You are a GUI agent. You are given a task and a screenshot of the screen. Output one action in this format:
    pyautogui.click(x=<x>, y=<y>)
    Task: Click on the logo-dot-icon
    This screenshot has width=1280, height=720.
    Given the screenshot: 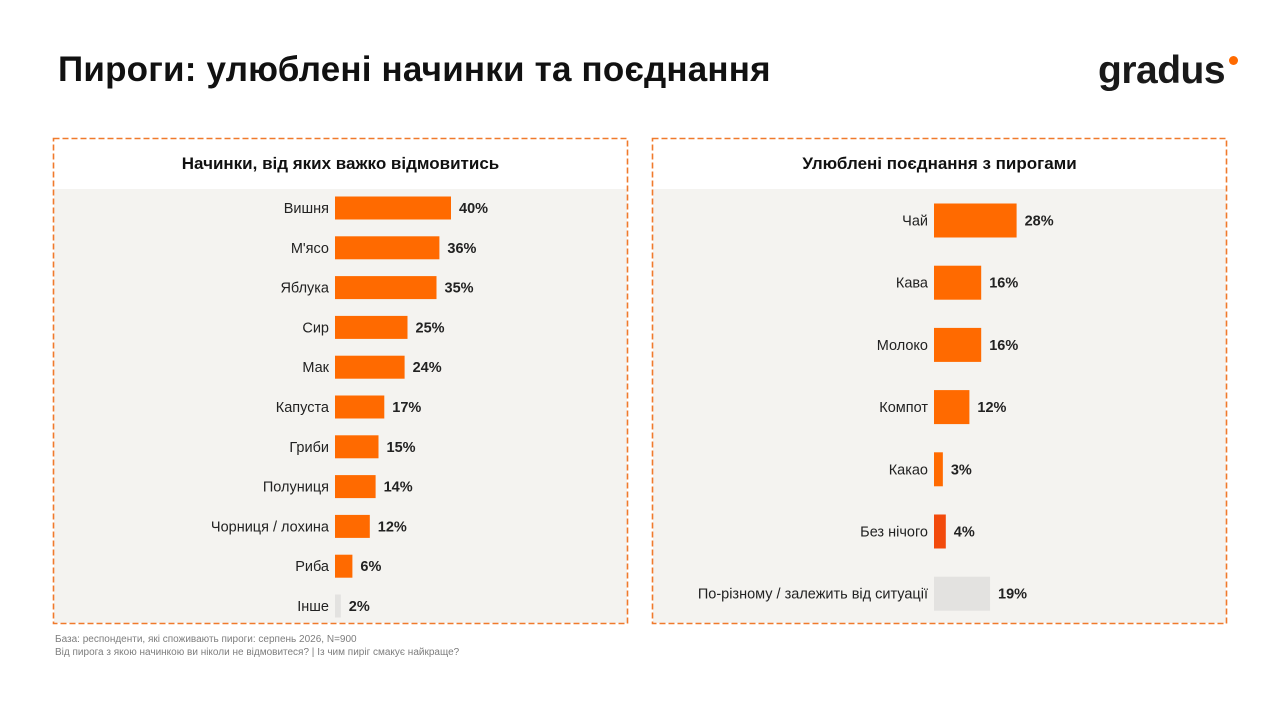 What is the action you would take?
    pyautogui.click(x=1233, y=60)
    